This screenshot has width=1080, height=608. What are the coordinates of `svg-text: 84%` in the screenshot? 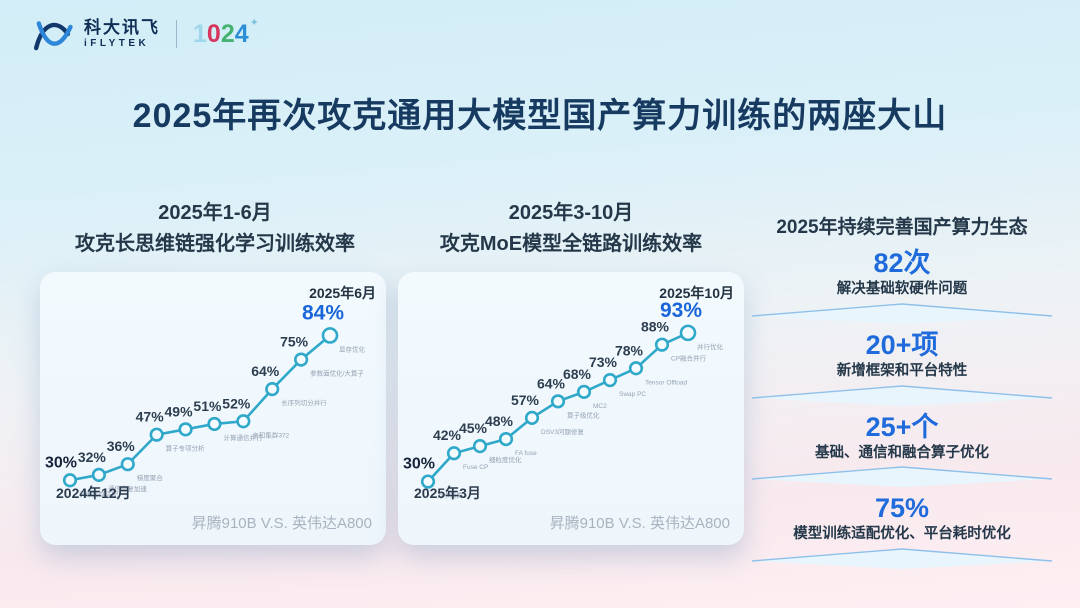 It's located at (323, 312).